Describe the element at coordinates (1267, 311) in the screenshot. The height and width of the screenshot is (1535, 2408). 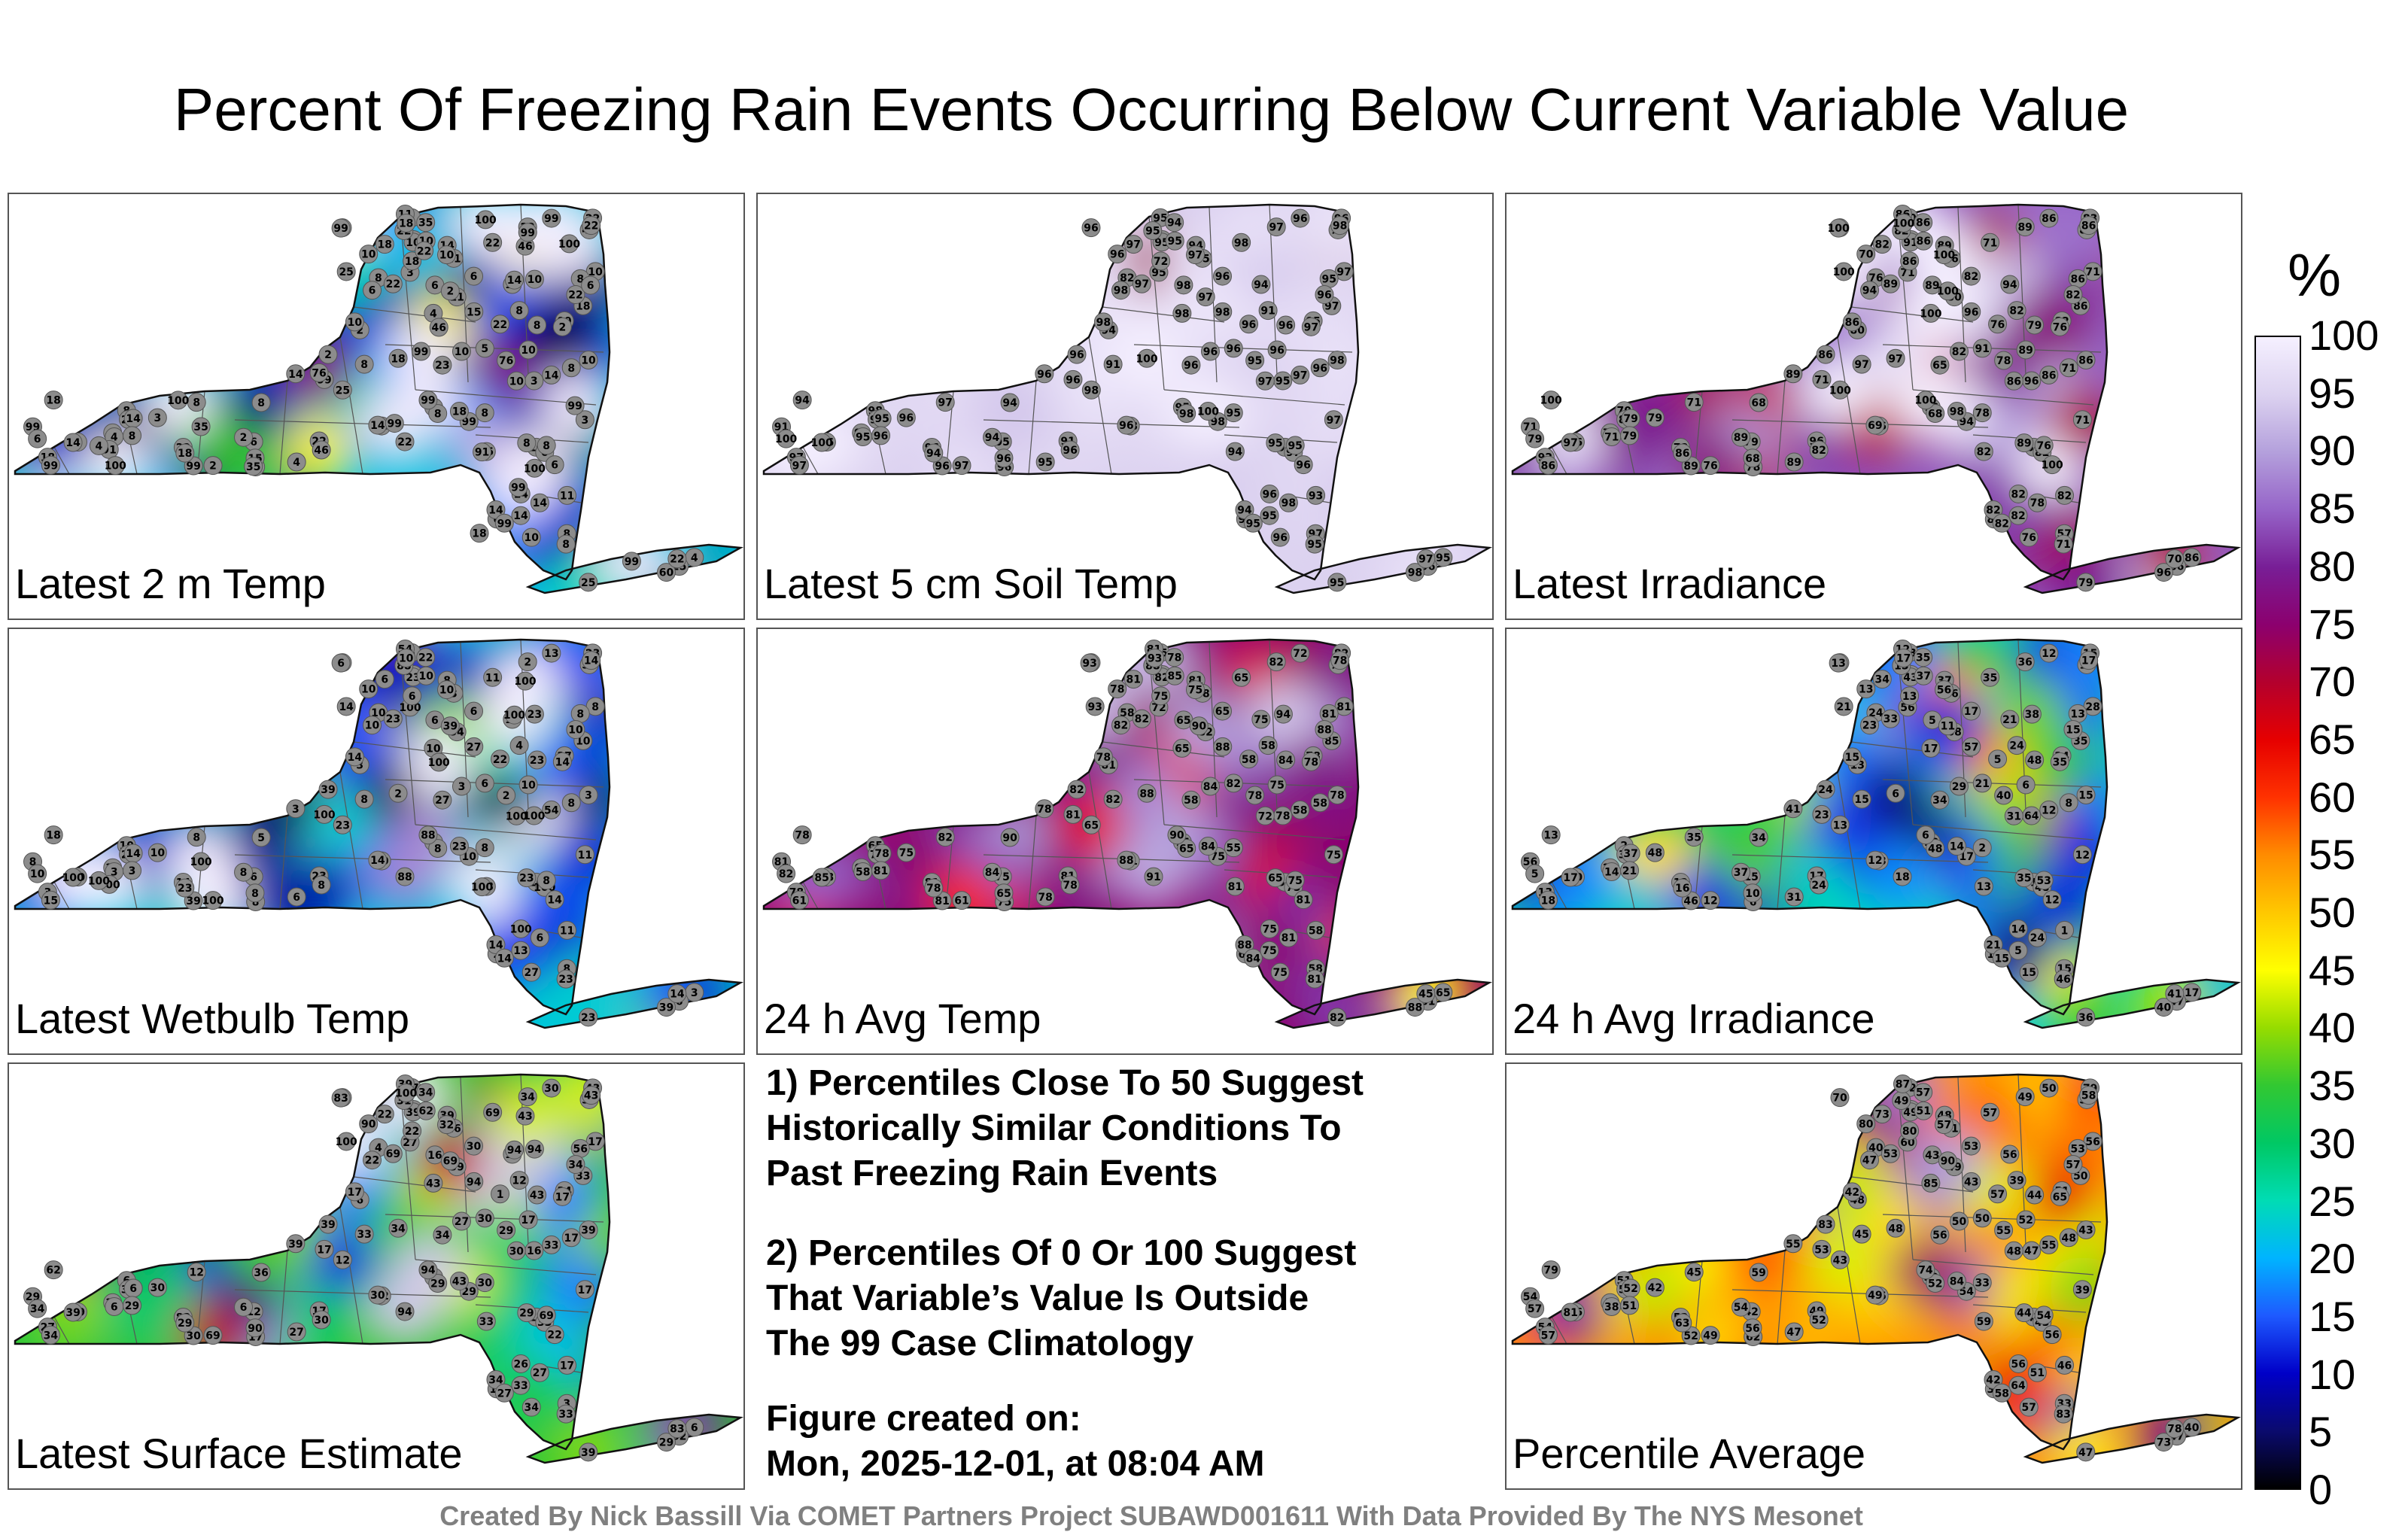
I see `station-value: 91` at that location.